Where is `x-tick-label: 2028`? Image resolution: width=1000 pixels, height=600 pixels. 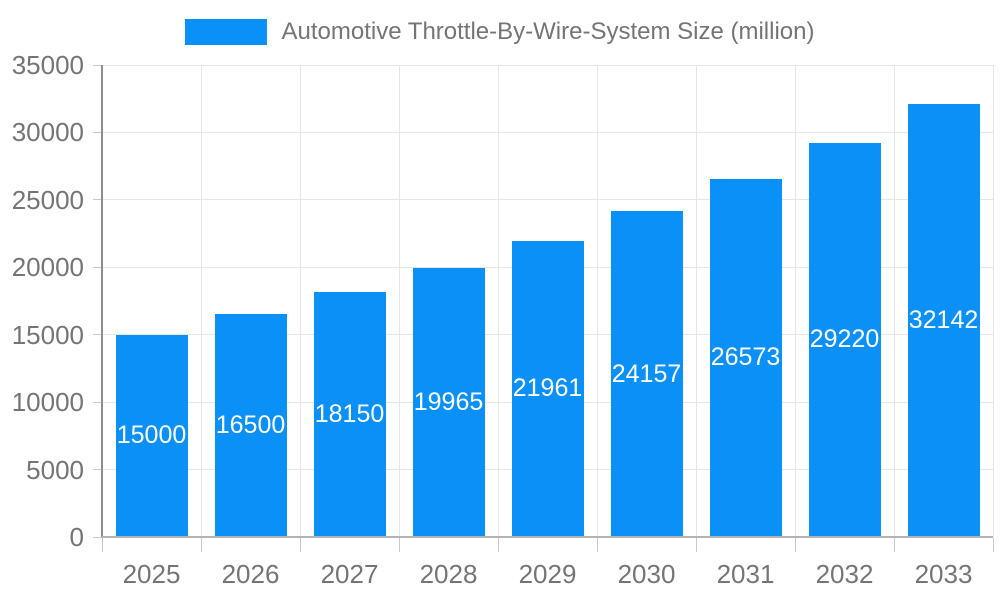
x-tick-label: 2028 is located at coordinates (448, 574).